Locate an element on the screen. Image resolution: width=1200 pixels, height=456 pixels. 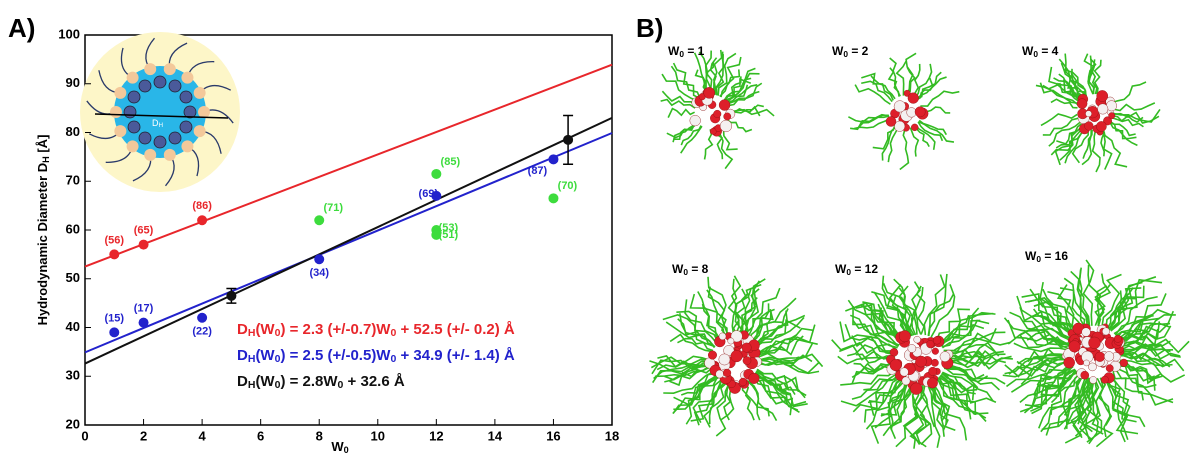
y-tick-label: 50 is located at coordinates (73, 277).